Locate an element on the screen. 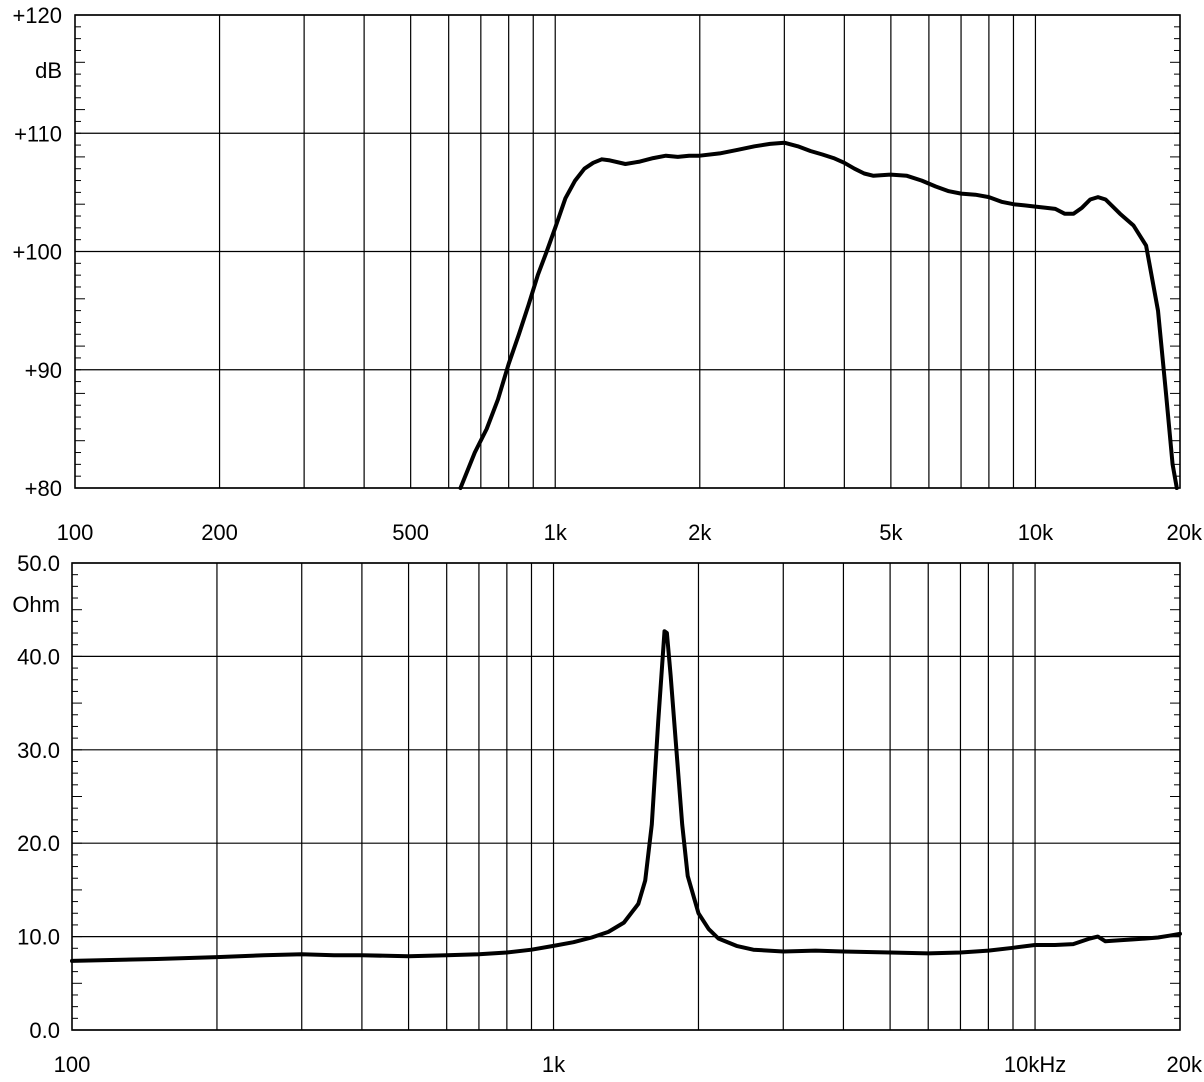  y-tick-label: 0.0 is located at coordinates (44, 1030).